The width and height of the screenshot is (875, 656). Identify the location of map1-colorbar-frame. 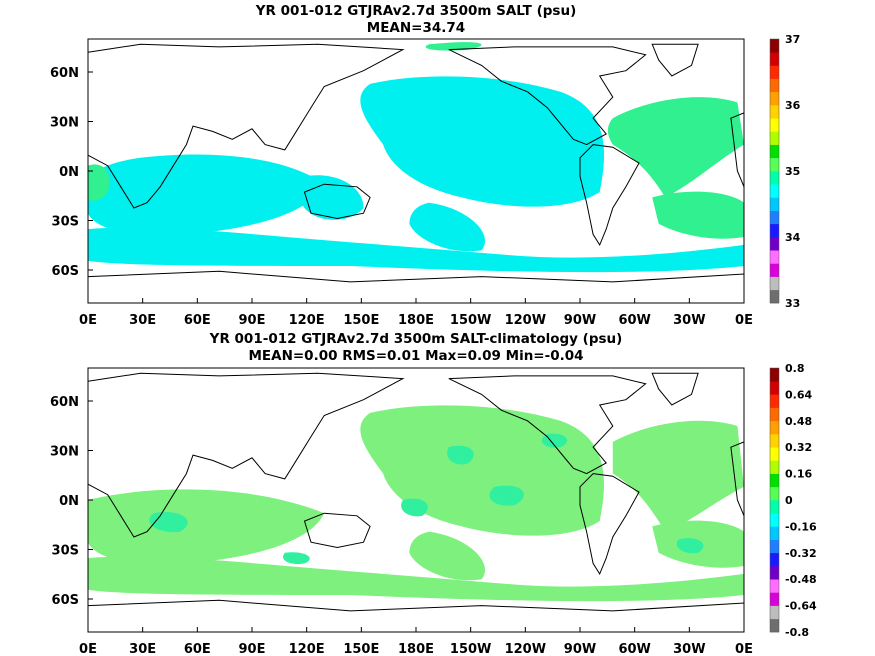
(774, 171).